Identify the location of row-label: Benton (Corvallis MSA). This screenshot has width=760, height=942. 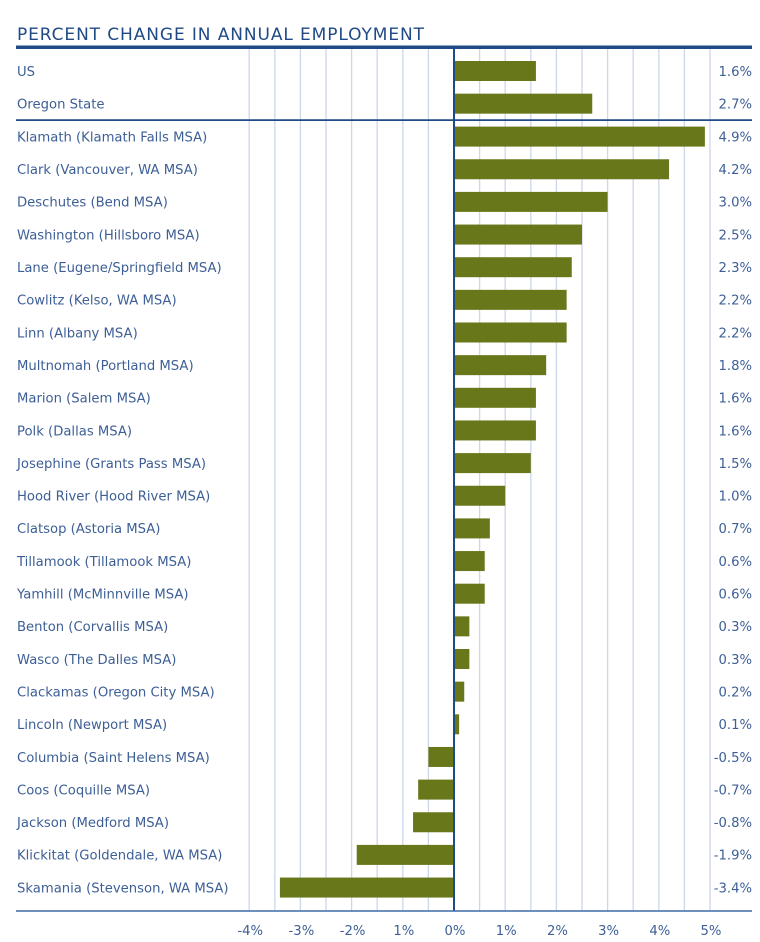
(92, 627).